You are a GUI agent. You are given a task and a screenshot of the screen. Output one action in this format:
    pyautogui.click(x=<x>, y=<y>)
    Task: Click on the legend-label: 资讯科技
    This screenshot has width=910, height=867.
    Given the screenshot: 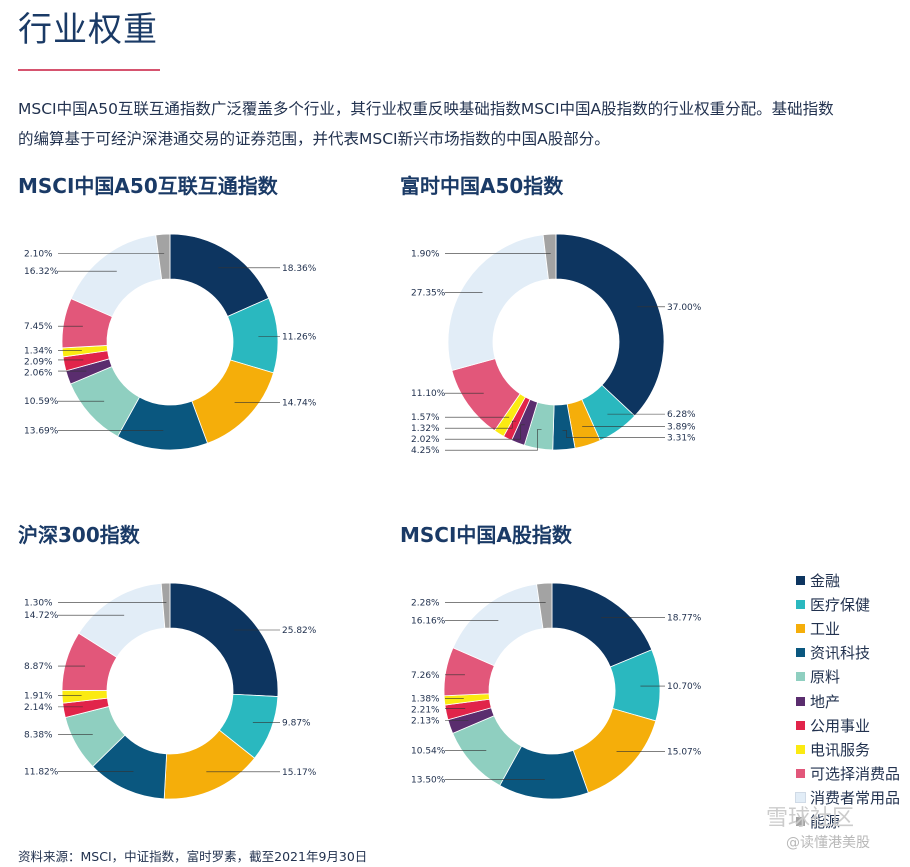 What is the action you would take?
    pyautogui.click(x=840, y=653)
    